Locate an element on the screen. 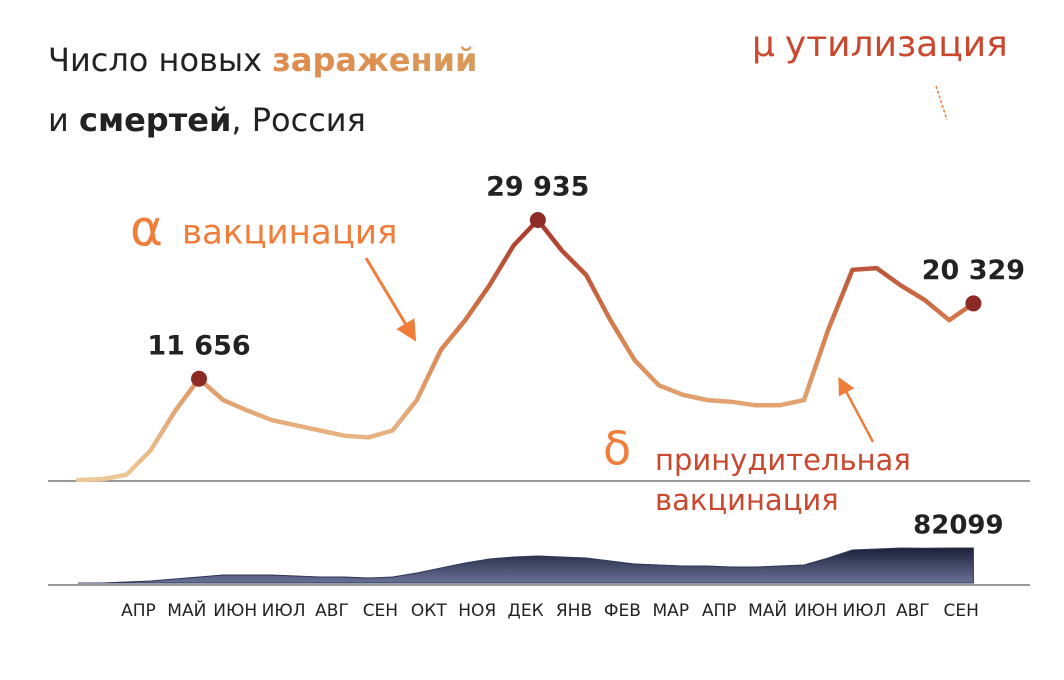 This screenshot has height=680, width=1064. title-part: Число новых is located at coordinates (160, 60).